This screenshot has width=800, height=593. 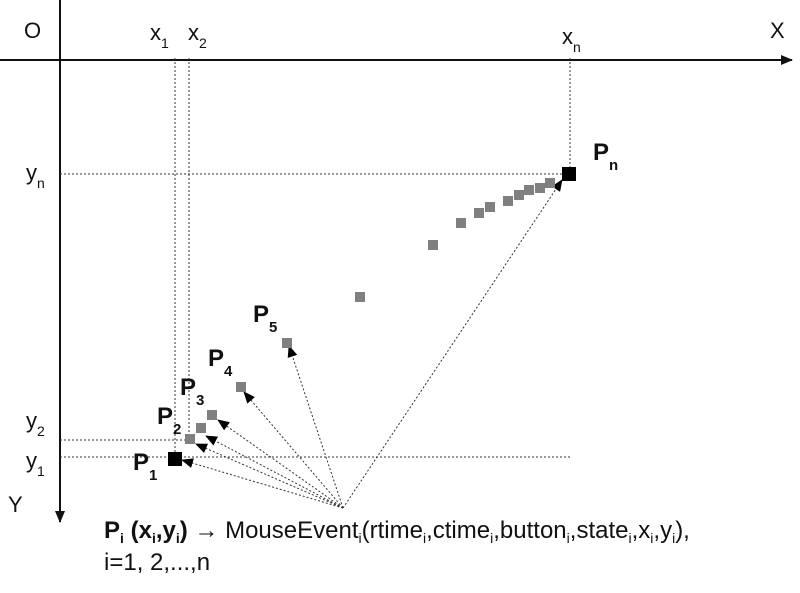 What do you see at coordinates (262, 483) in the screenshot?
I see `ray-p1` at bounding box center [262, 483].